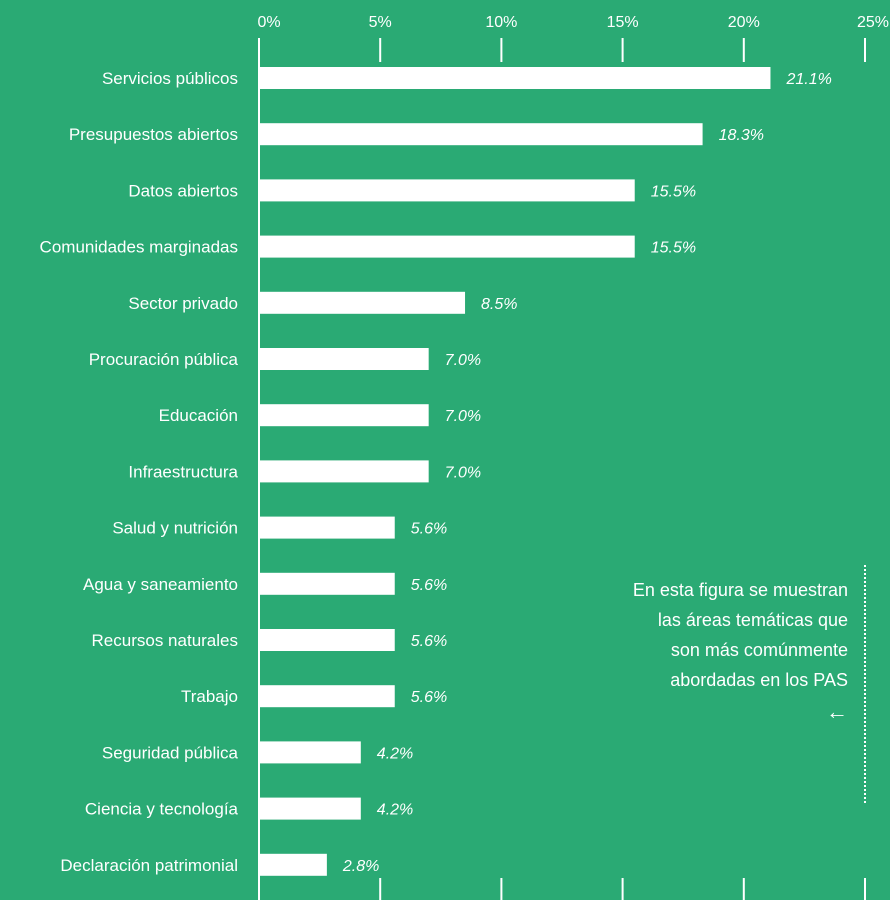  What do you see at coordinates (139, 247) in the screenshot?
I see `category-label: Comunidades marginadas` at bounding box center [139, 247].